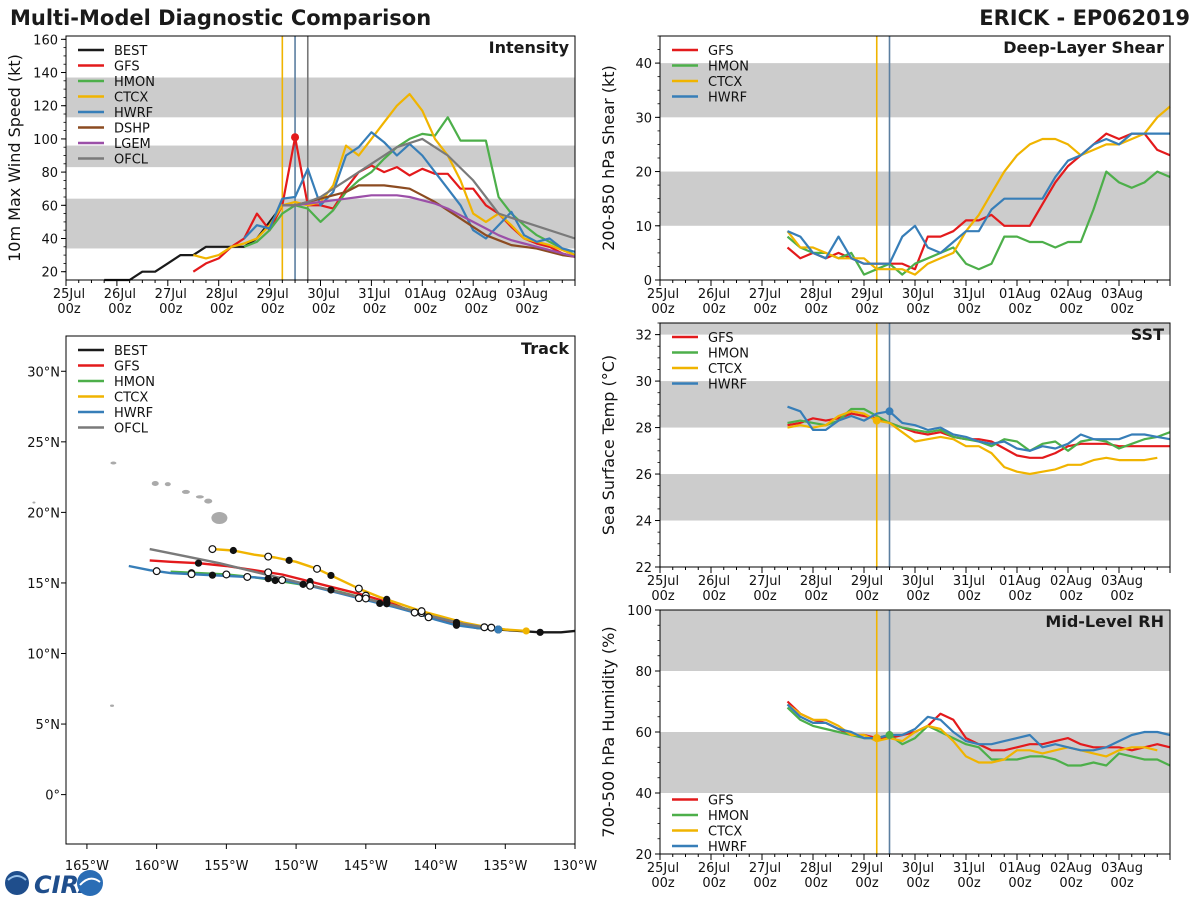 The image size is (1200, 900). Describe the element at coordinates (915, 90) in the screenshot. I see `shear-gray-band` at that location.